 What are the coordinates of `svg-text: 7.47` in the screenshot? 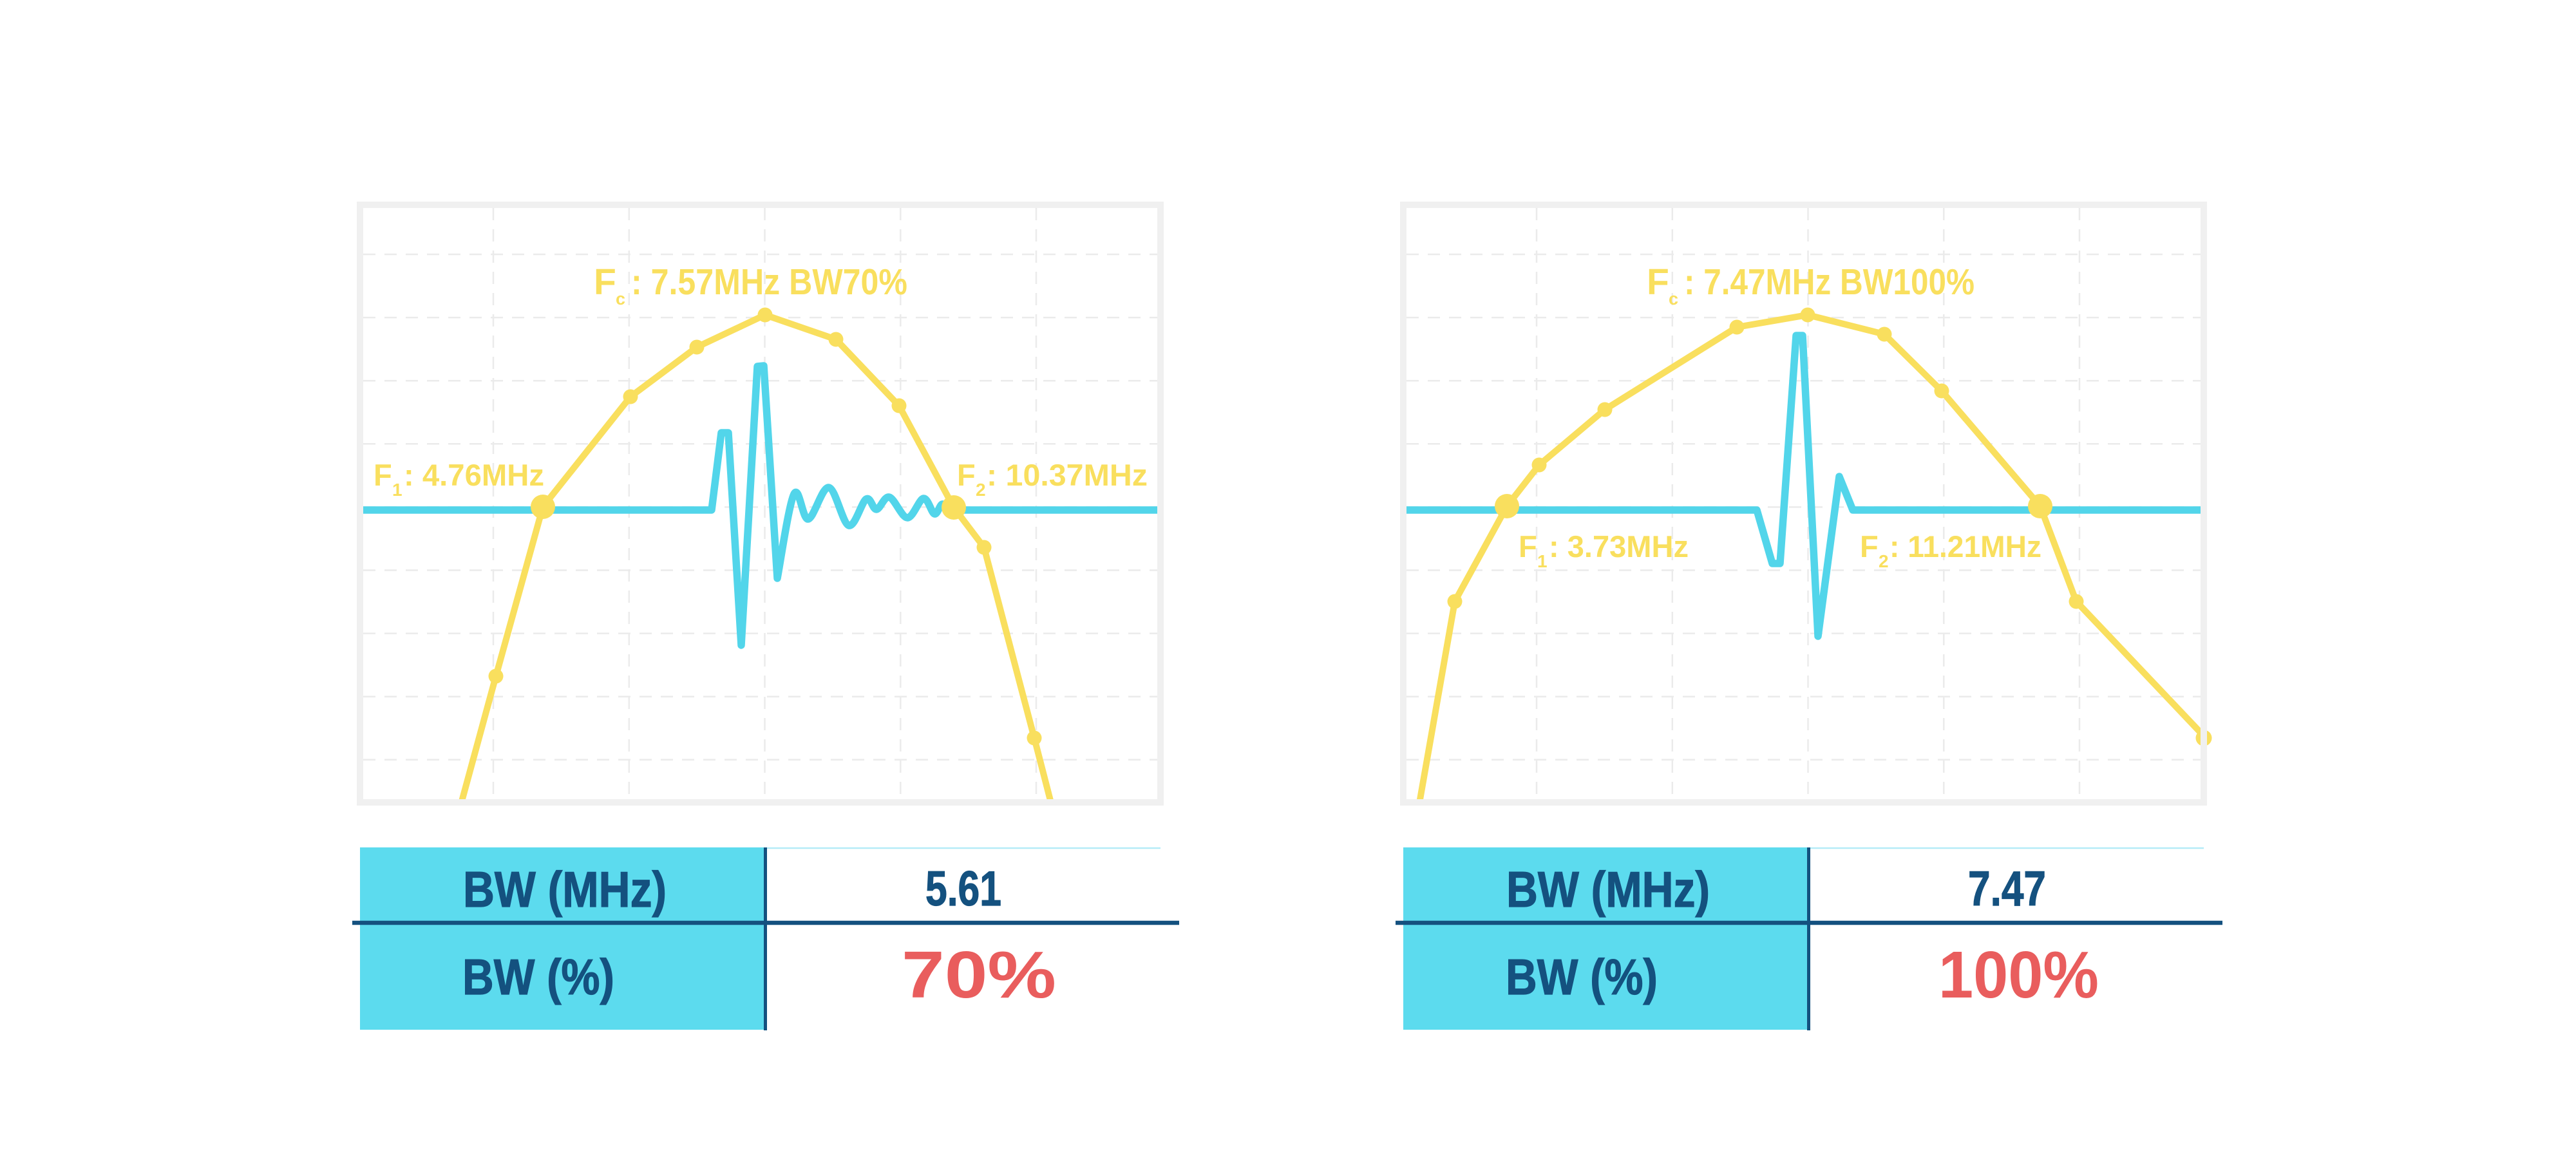 It's located at (2007, 889).